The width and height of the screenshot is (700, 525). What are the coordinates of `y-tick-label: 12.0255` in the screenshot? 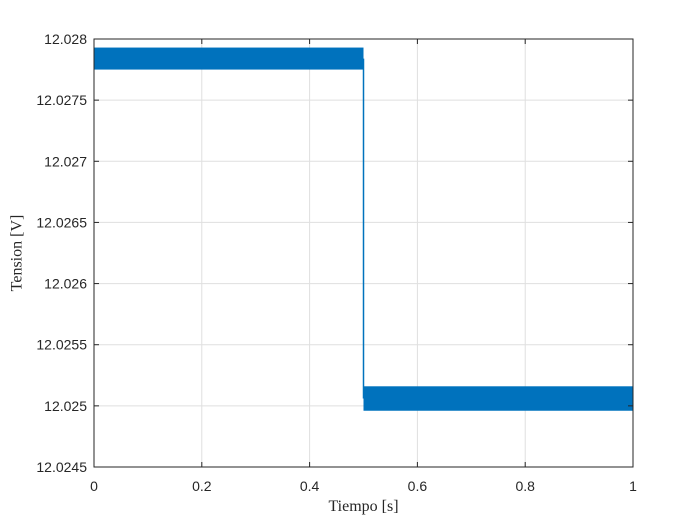 It's located at (61, 345).